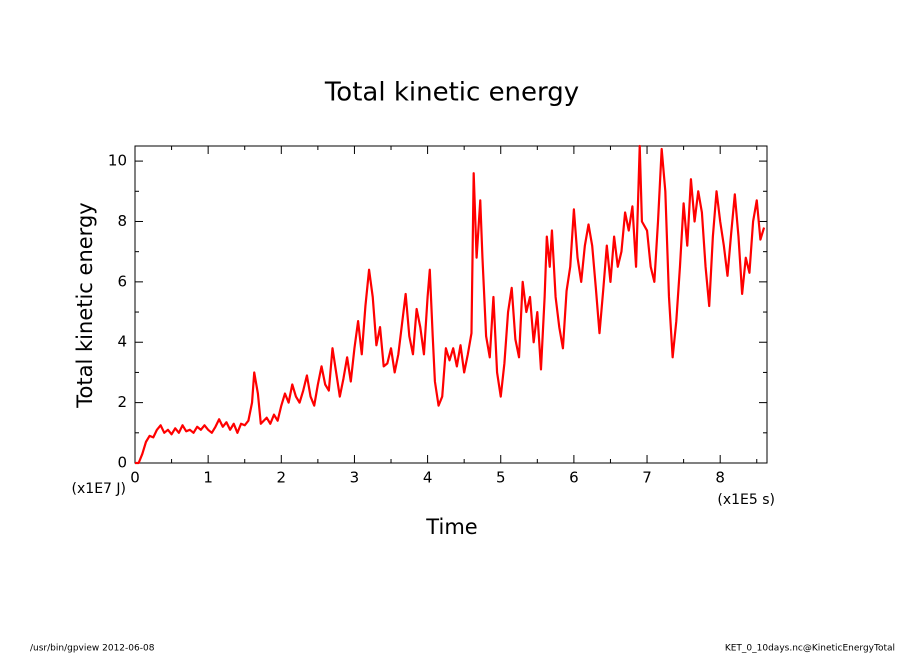 This screenshot has height=654, width=904. I want to click on x-axis-label: Time, so click(451, 527).